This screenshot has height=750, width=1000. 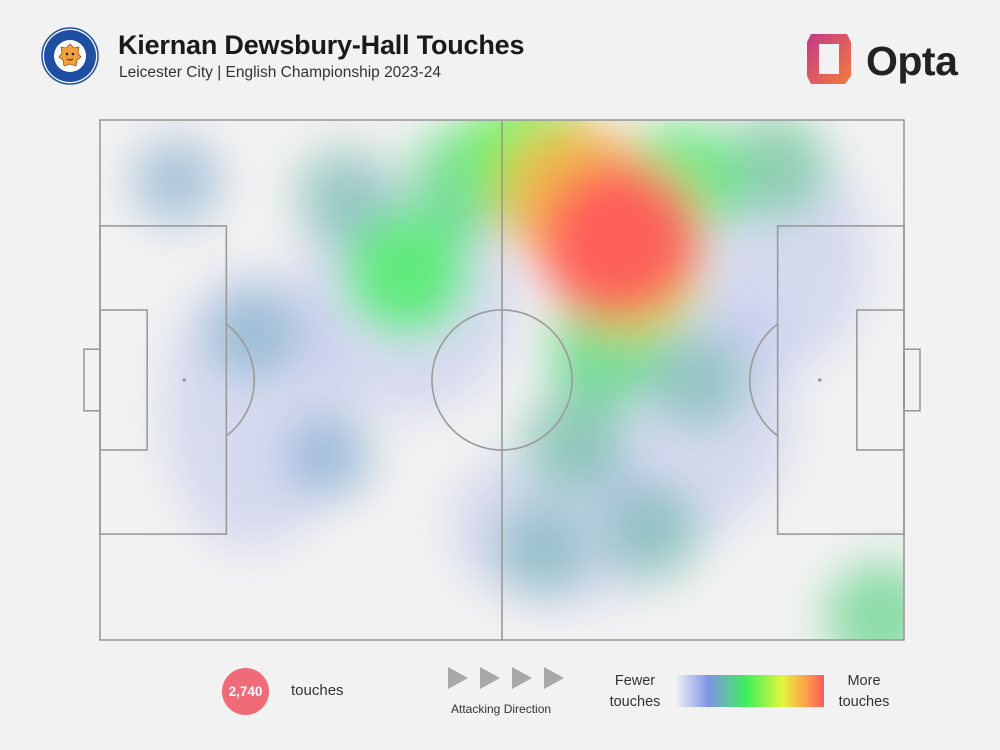 I want to click on opta-wordmark: Opta, so click(x=912, y=61).